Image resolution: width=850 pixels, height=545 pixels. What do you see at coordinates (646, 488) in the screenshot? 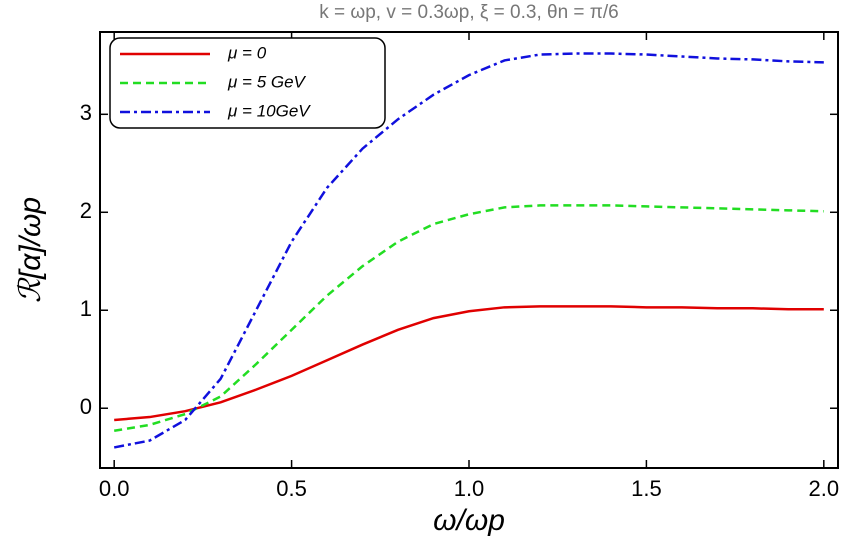
I see `x-tick-label: 1.5` at bounding box center [646, 488].